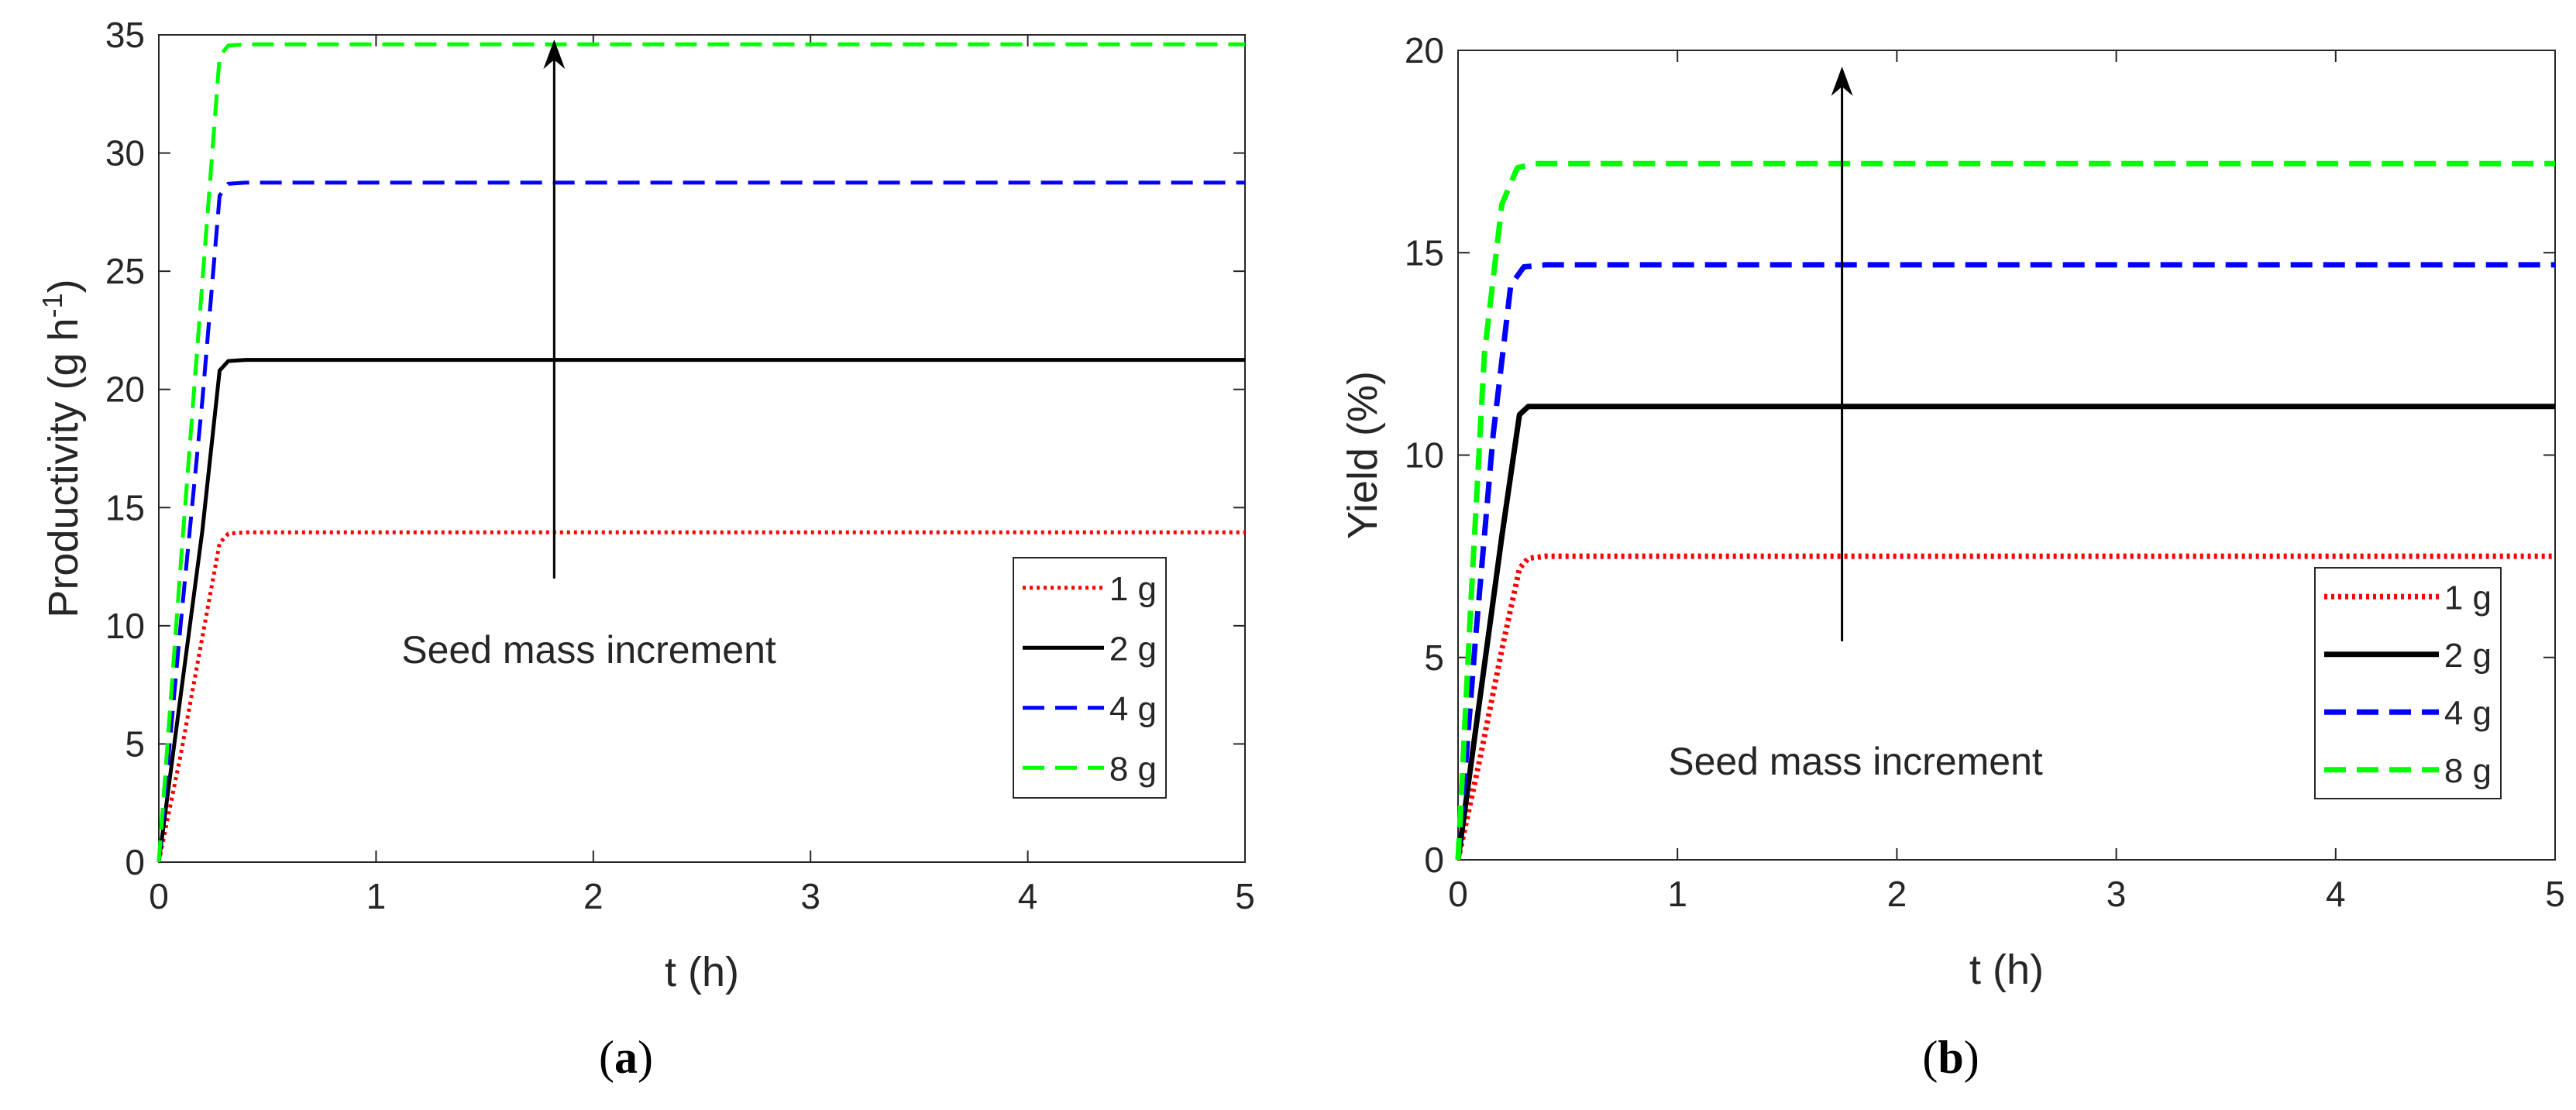 The width and height of the screenshot is (2576, 1110). Describe the element at coordinates (125, 35) in the screenshot. I see `y-tick-label: 35` at that location.